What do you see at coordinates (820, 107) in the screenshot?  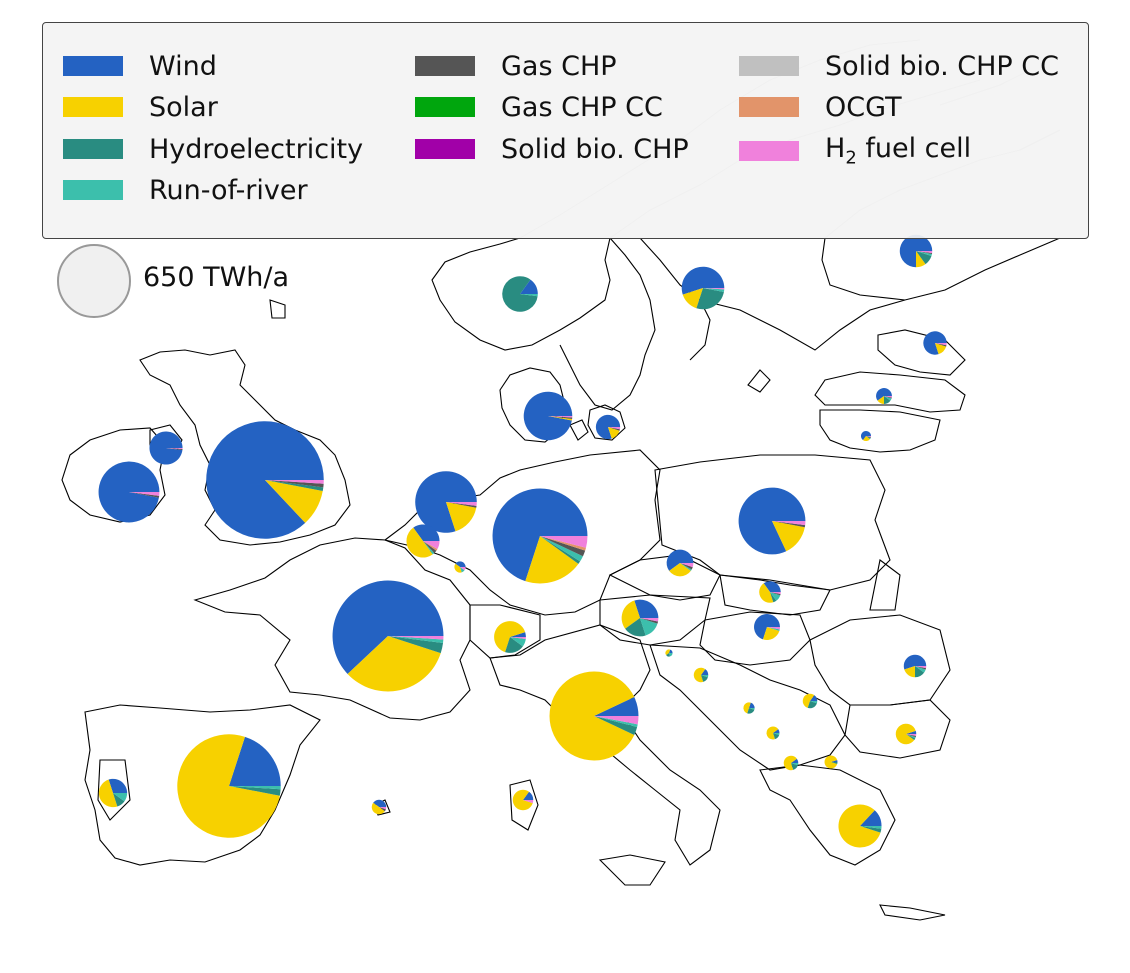 I see `legend-item-ocgt: OCGT` at bounding box center [820, 107].